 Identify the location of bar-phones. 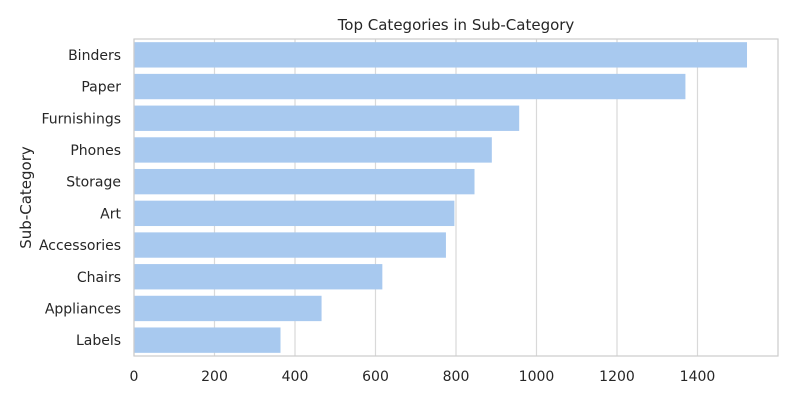
(313, 150).